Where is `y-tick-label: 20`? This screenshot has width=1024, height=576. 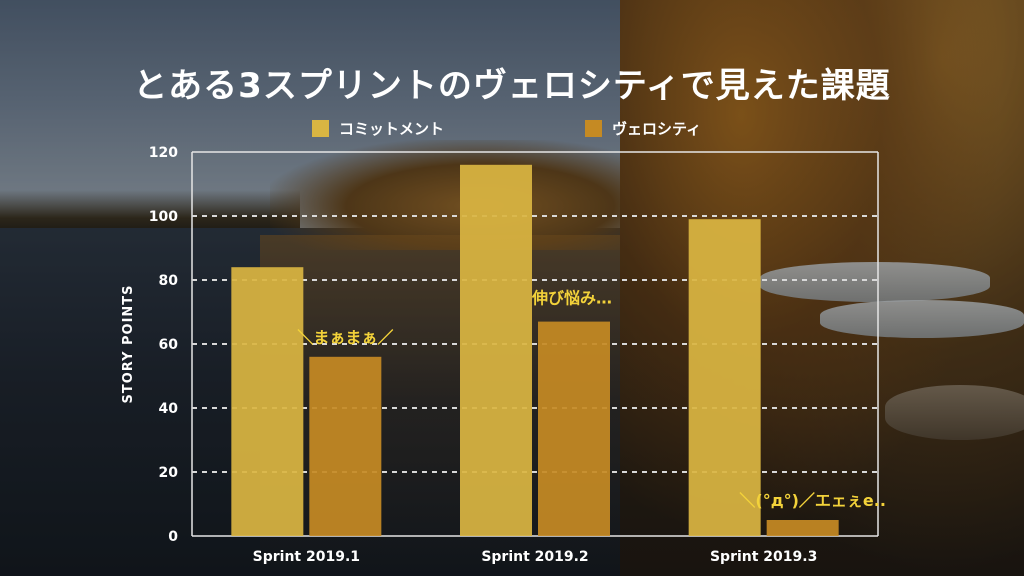 y-tick-label: 20 is located at coordinates (169, 473).